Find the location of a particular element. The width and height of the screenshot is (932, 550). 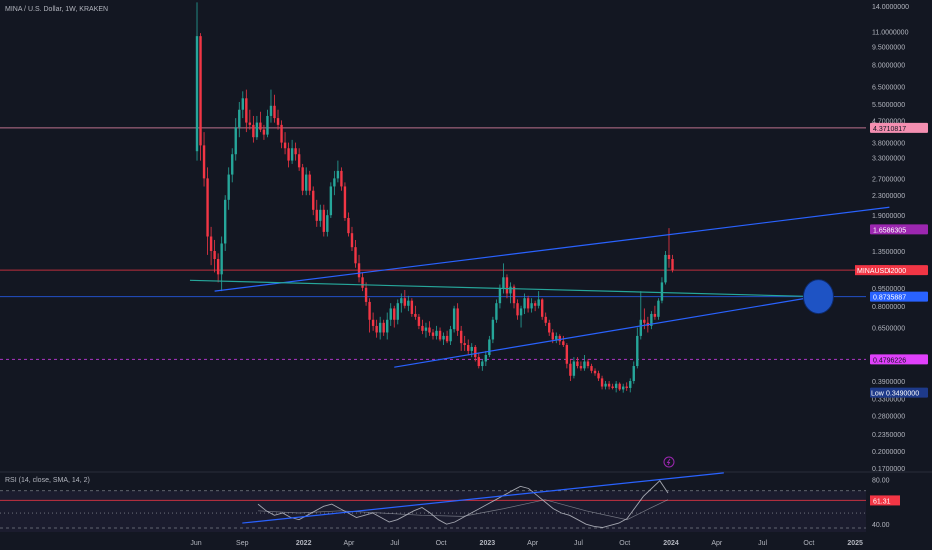

rsi-series-sma is located at coordinates (463, 510).